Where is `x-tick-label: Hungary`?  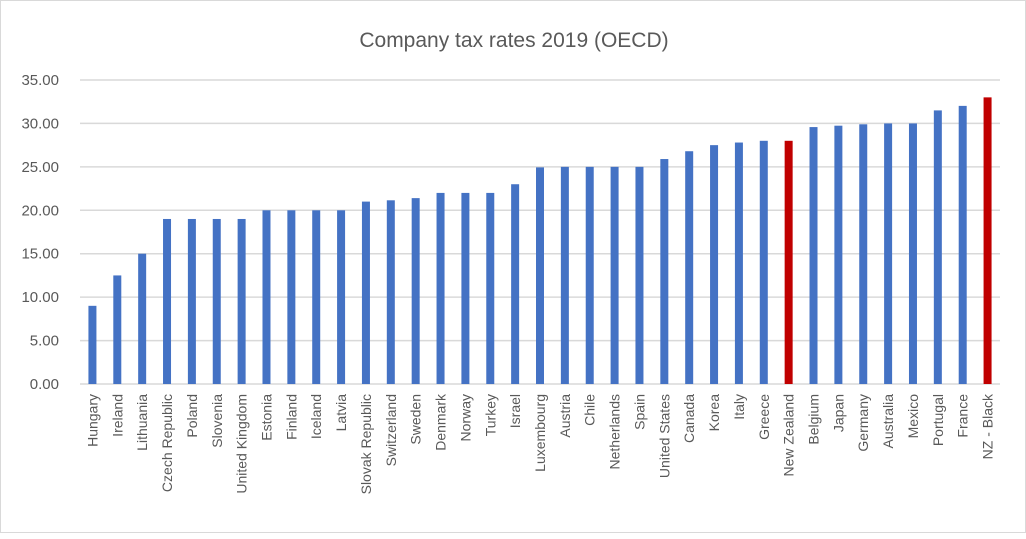
x-tick-label: Hungary is located at coordinates (92, 420).